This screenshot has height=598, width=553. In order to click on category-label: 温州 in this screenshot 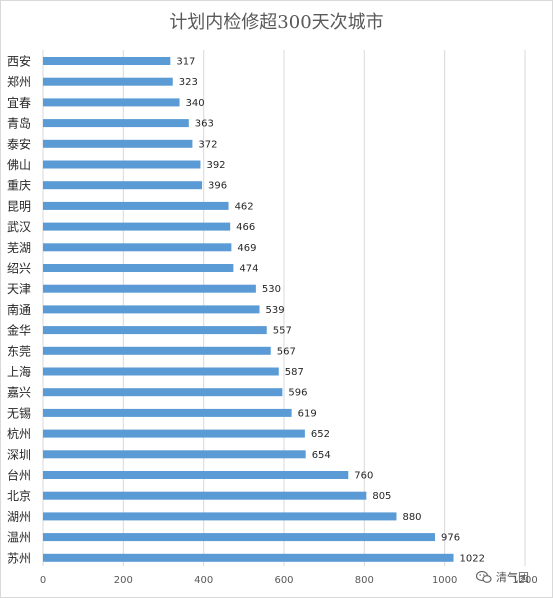, I will do `click(19, 538)`.